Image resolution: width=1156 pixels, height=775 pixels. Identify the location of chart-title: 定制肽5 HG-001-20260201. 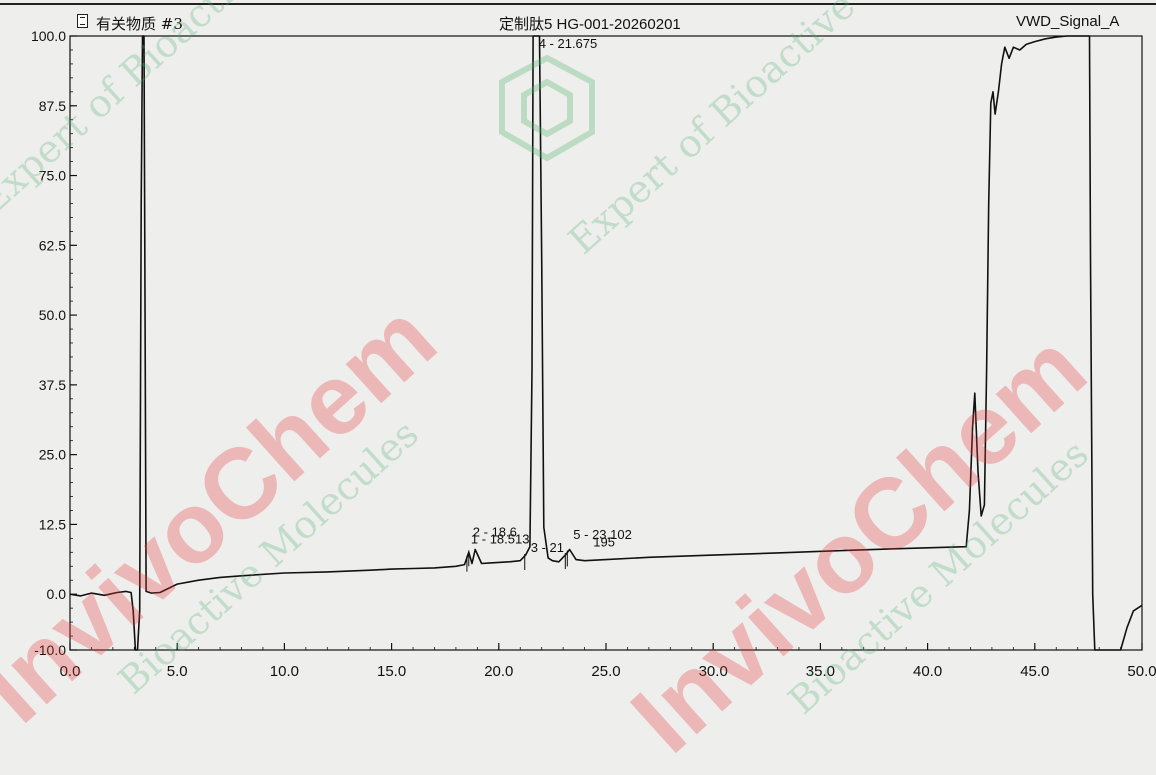
(590, 24).